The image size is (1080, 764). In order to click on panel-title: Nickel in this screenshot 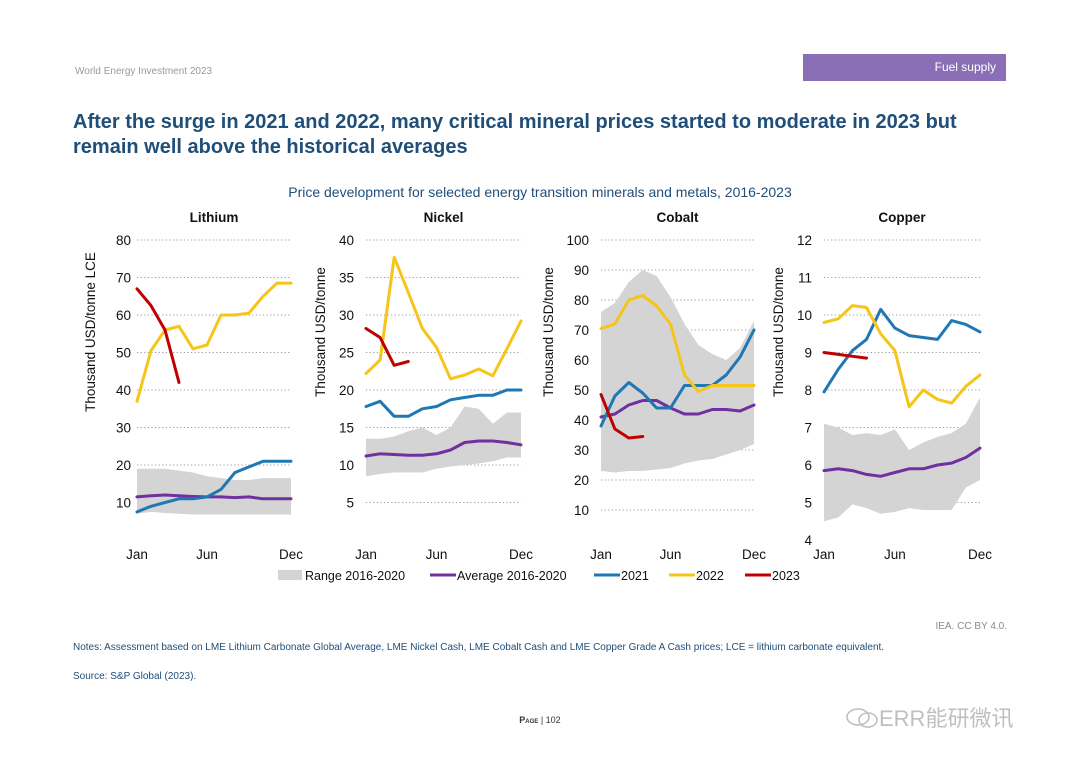, I will do `click(444, 217)`.